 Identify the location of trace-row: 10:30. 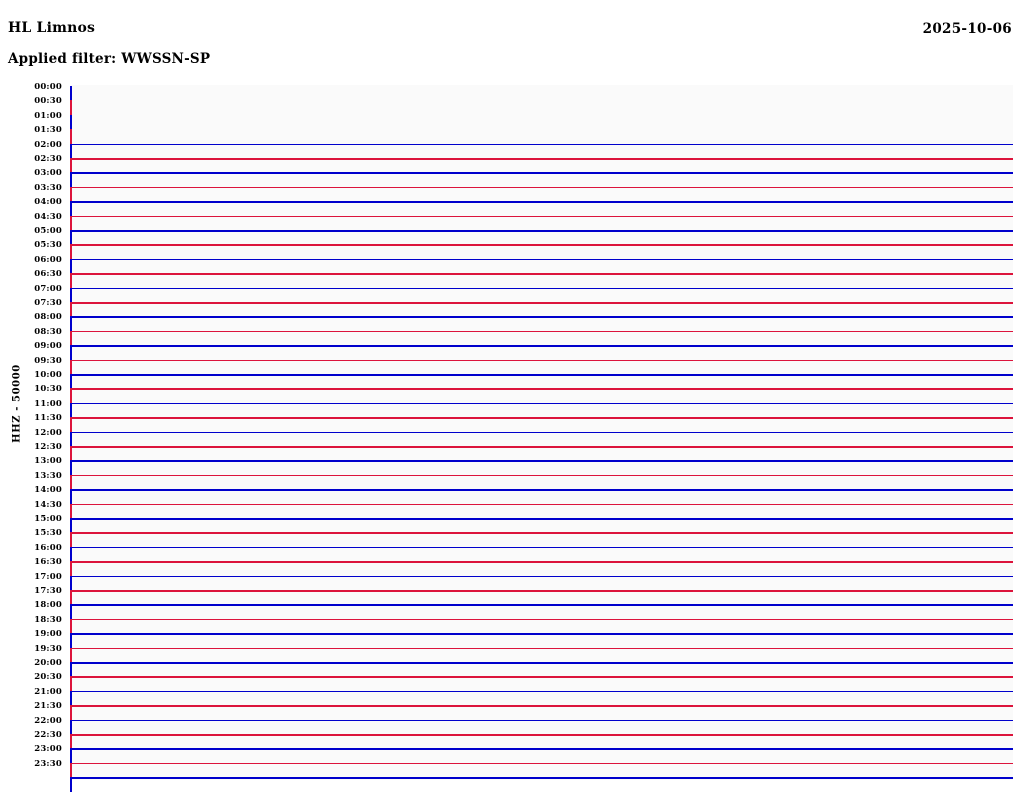
(512, 393).